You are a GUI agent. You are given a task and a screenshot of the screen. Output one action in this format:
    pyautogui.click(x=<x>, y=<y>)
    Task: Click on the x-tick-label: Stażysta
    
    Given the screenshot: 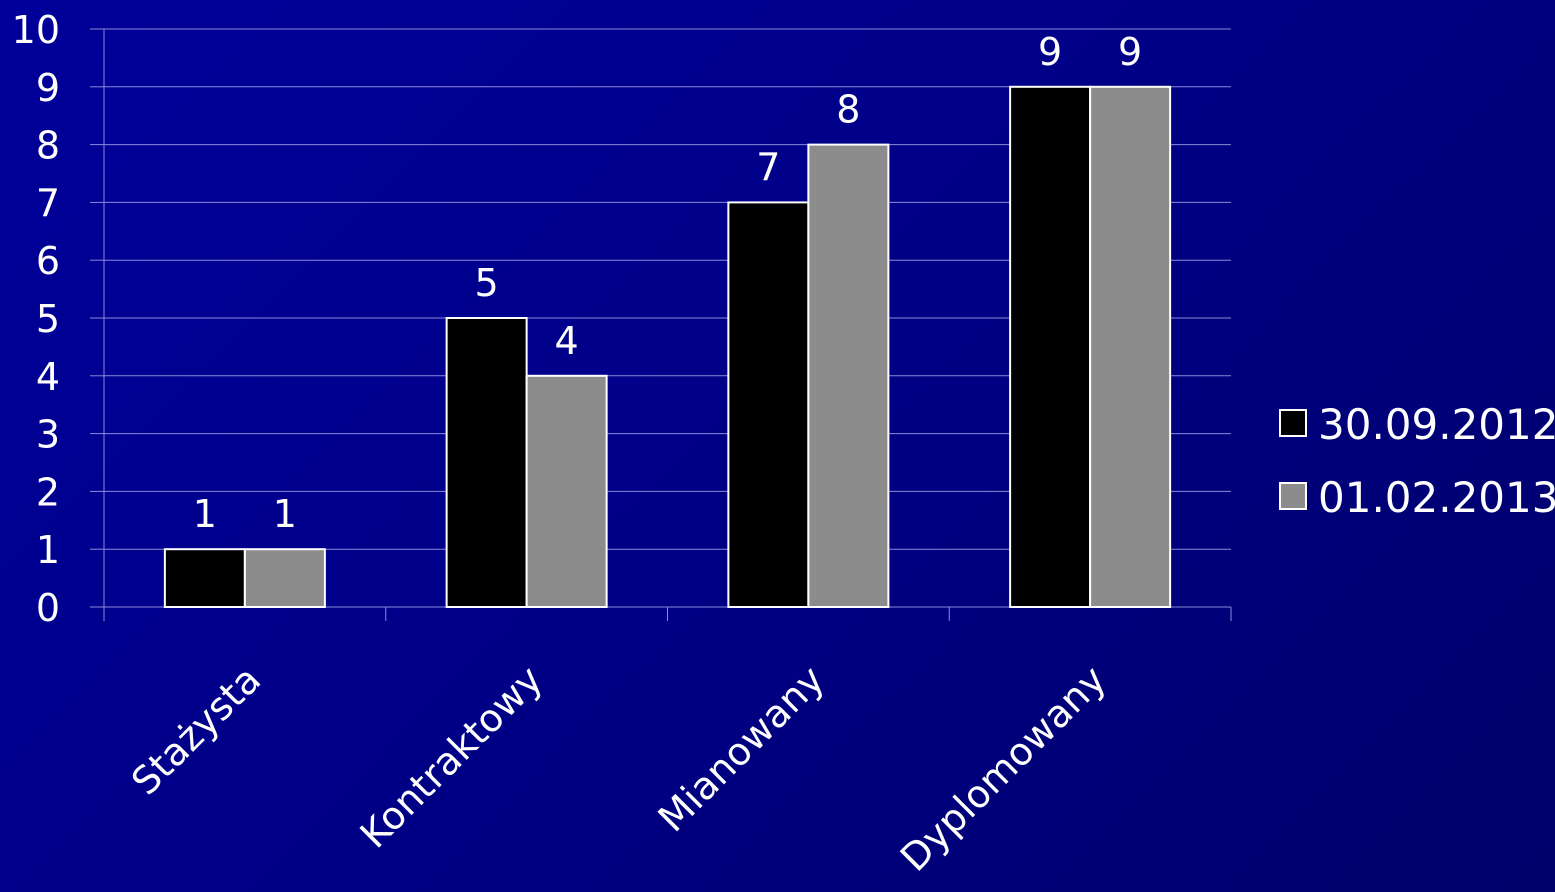 What is the action you would take?
    pyautogui.click(x=196, y=730)
    